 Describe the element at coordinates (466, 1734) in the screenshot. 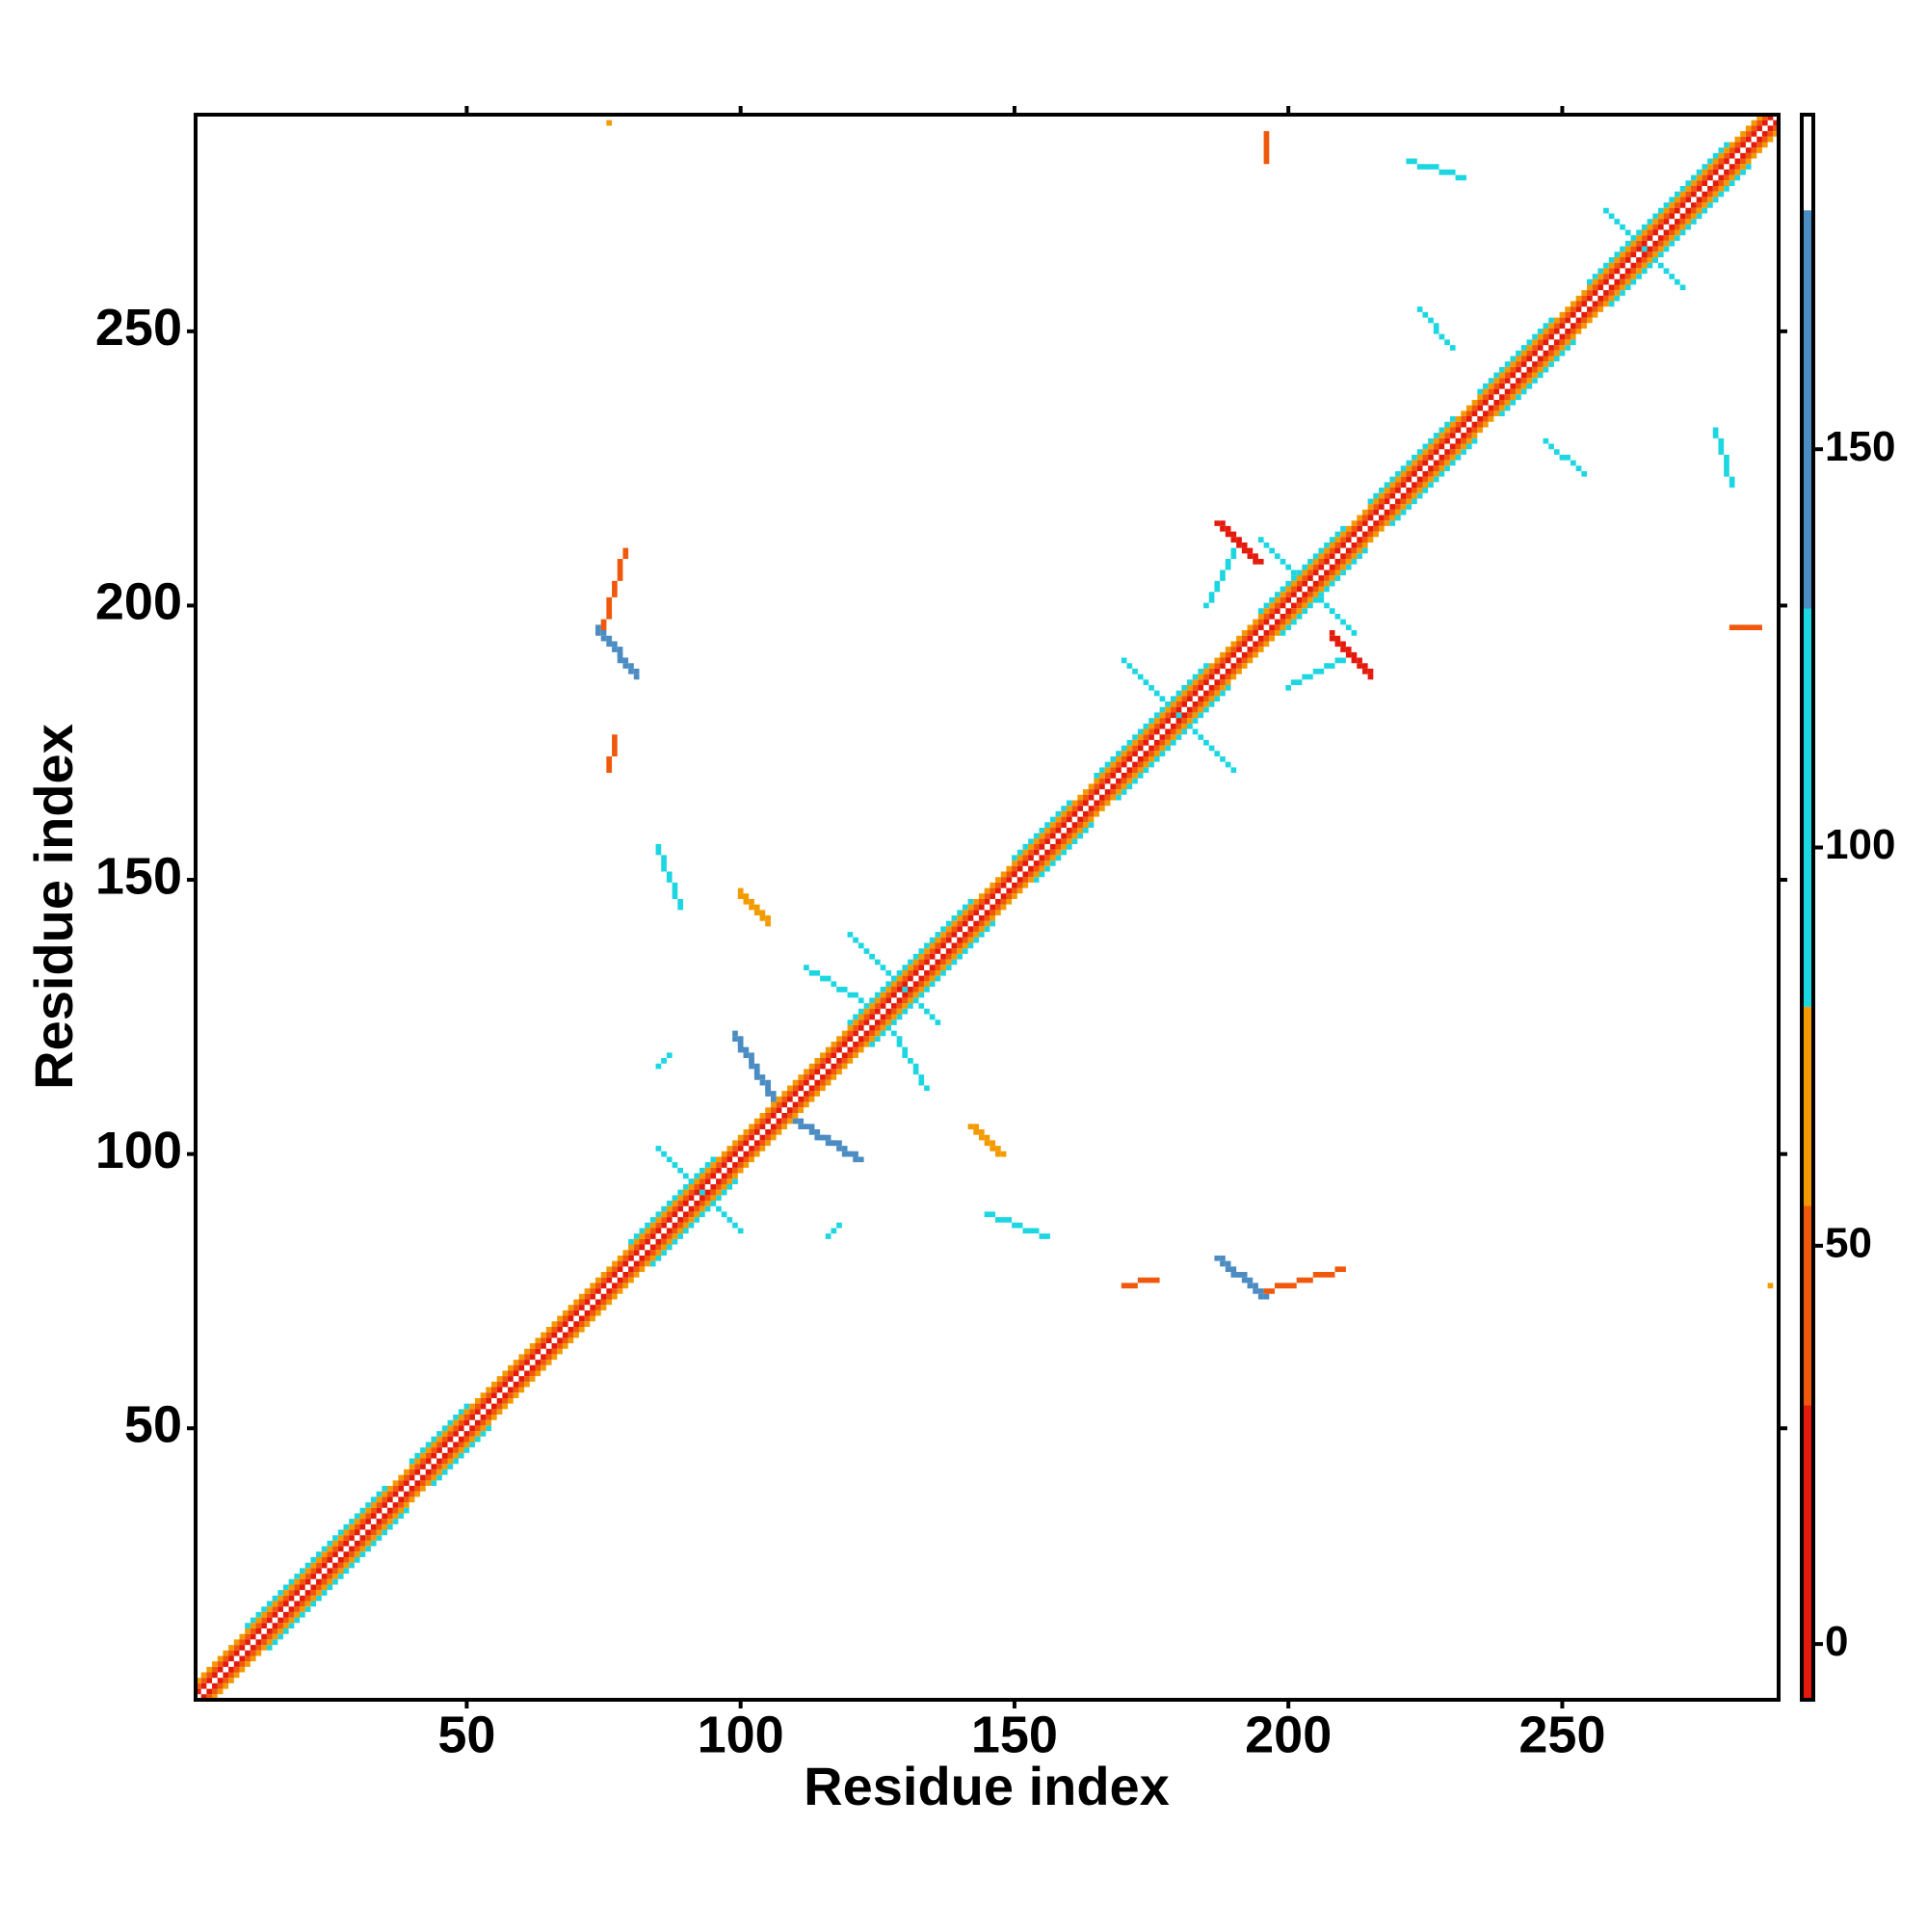

I see `x-tick-label: 50` at that location.